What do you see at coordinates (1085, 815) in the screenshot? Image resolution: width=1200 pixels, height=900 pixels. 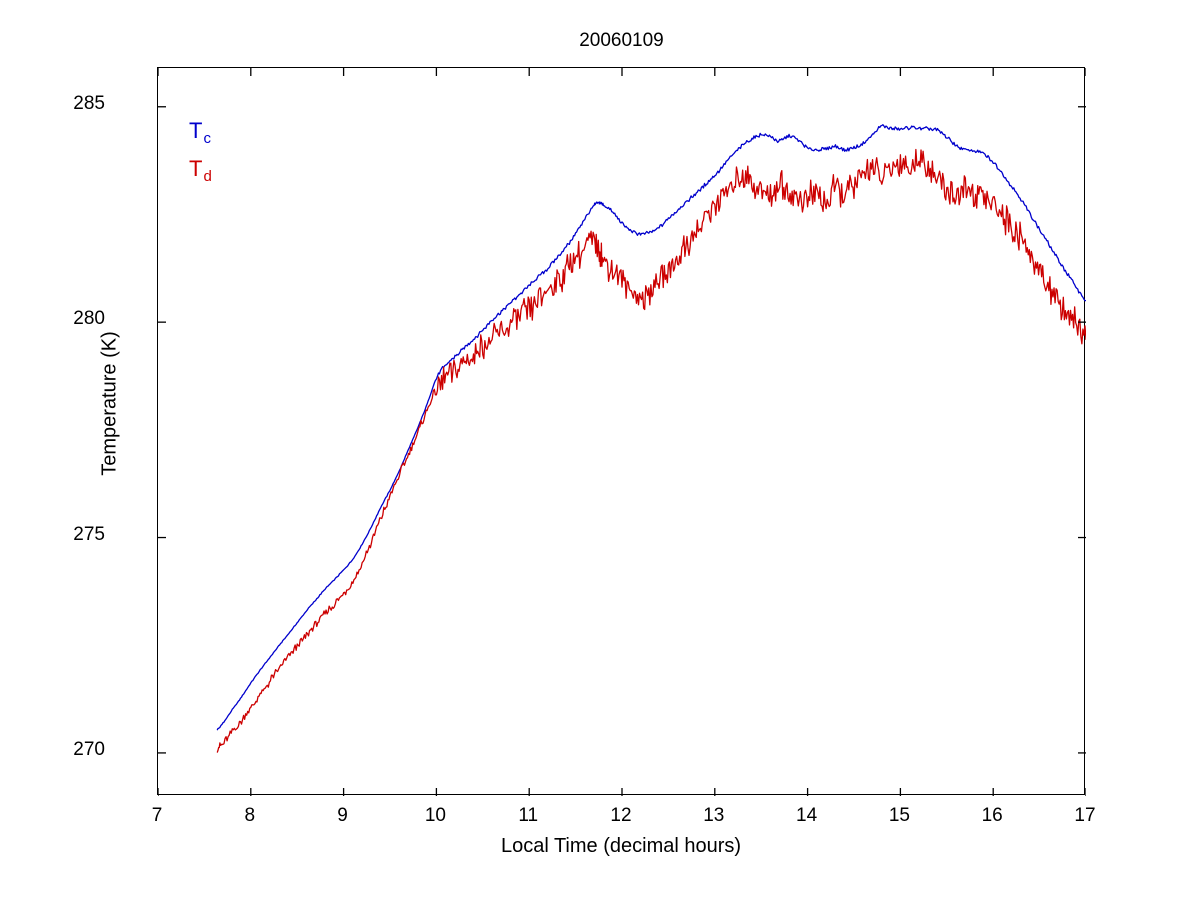 I see `x-tick-label: 17` at bounding box center [1085, 815].